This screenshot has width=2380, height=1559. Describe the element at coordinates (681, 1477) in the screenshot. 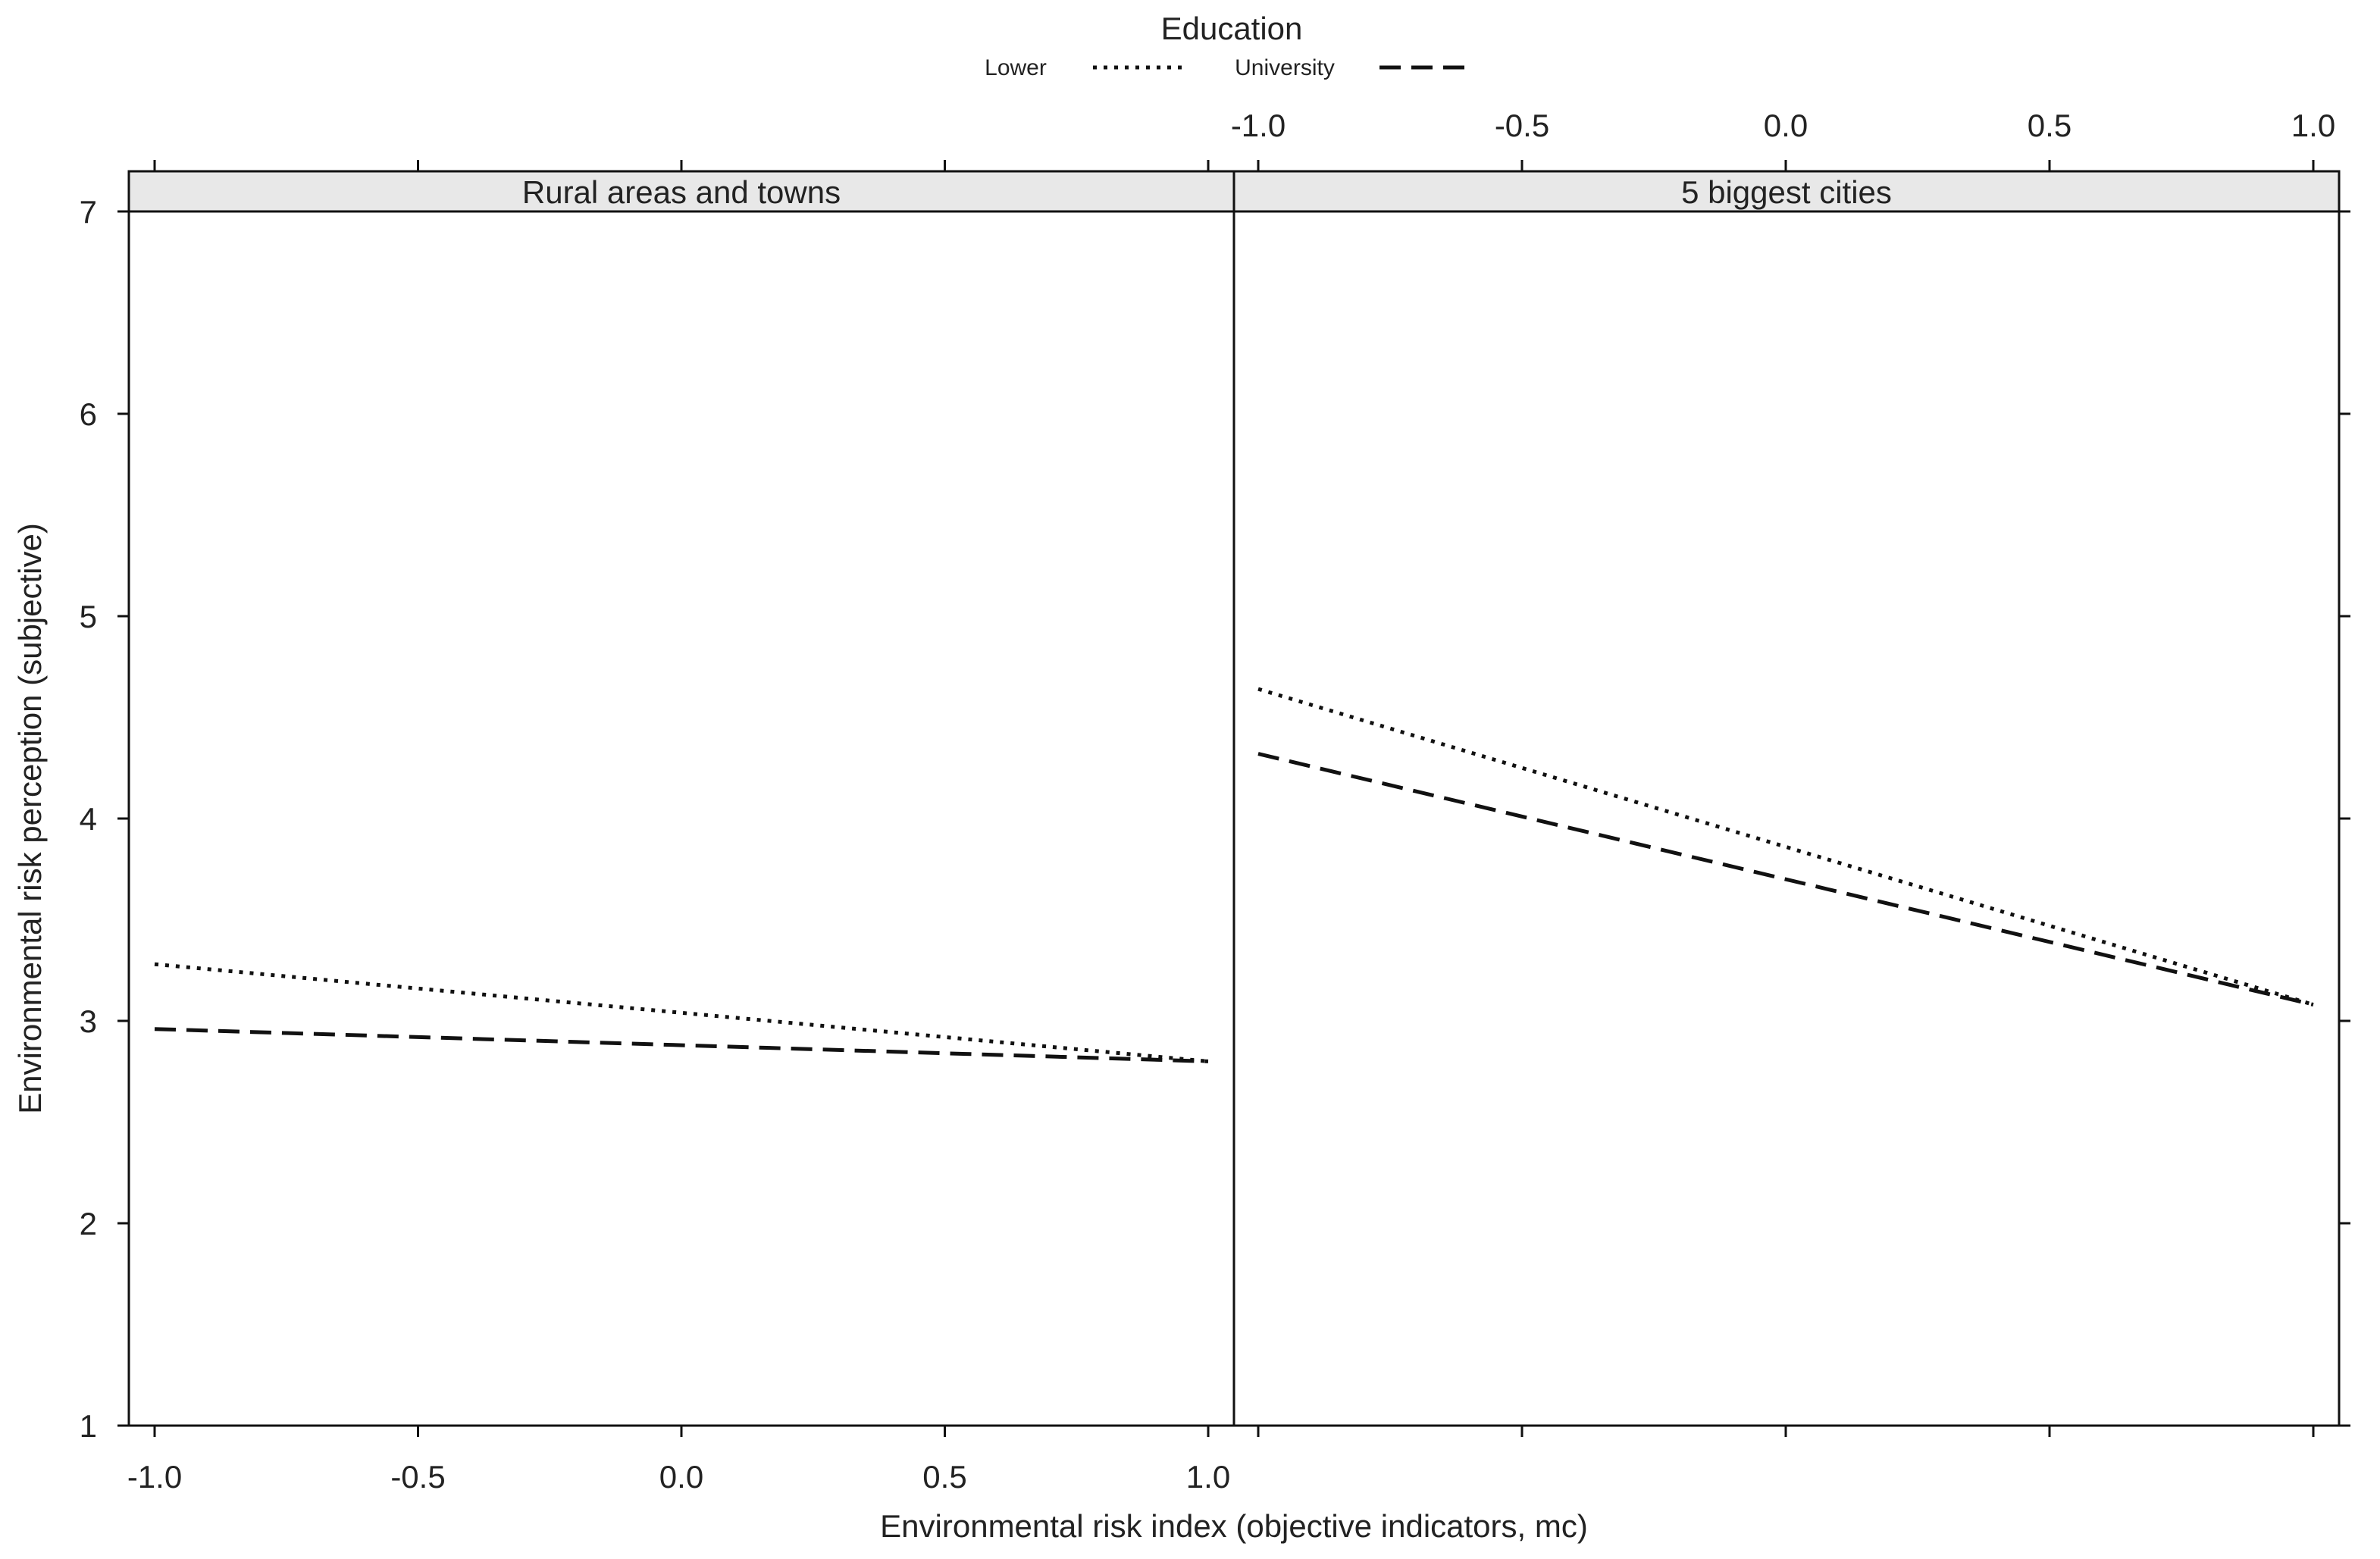

I see `x-tick-label-bottom: 0.0` at that location.